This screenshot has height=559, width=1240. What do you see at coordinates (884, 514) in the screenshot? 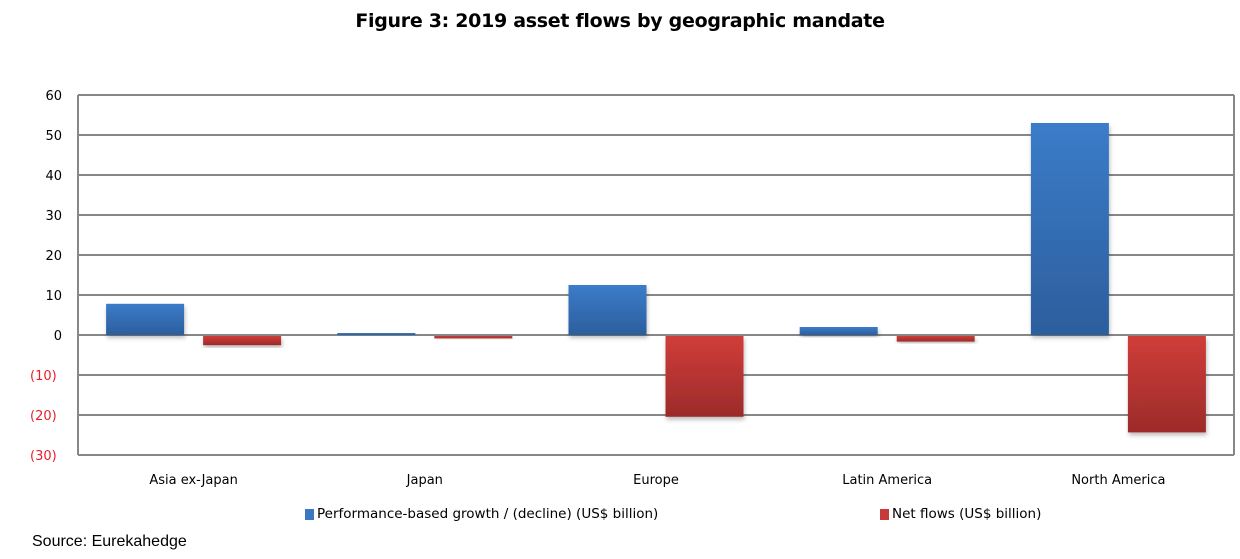
I see `legend-swatch-net-flows` at bounding box center [884, 514].